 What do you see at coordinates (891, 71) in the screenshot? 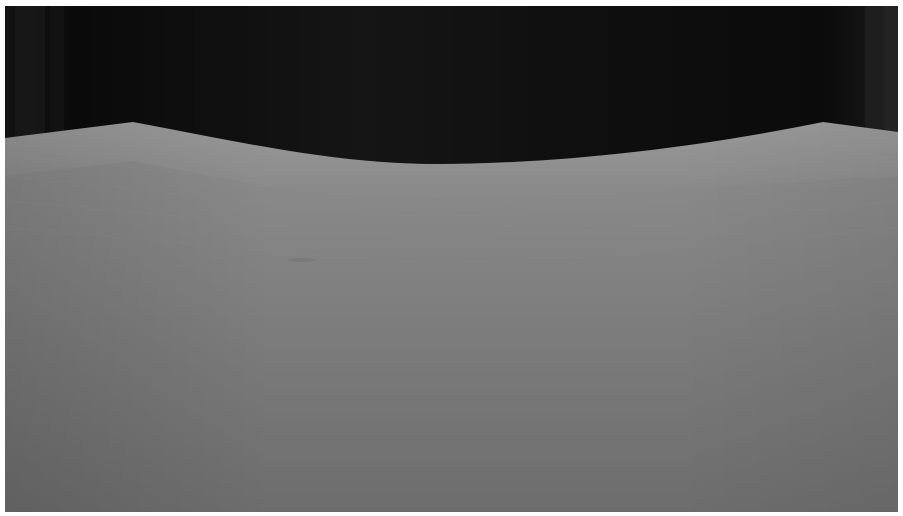
I see `background-right-strip` at bounding box center [891, 71].